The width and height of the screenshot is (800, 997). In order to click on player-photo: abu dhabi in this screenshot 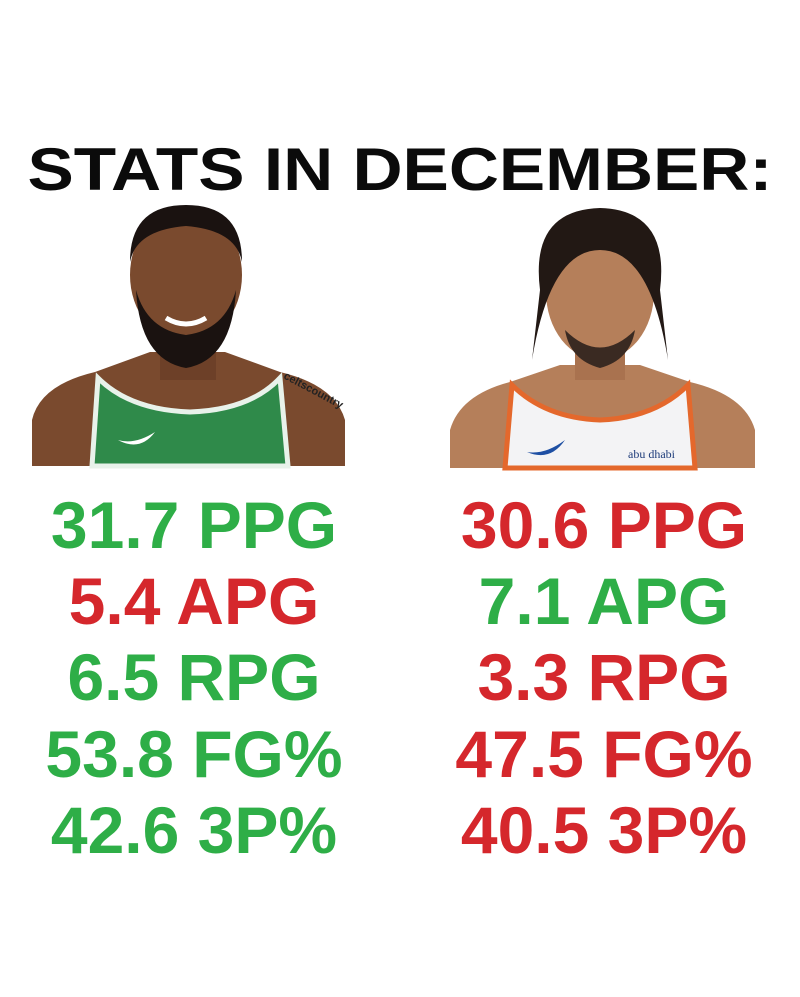, I will do `click(602, 339)`.